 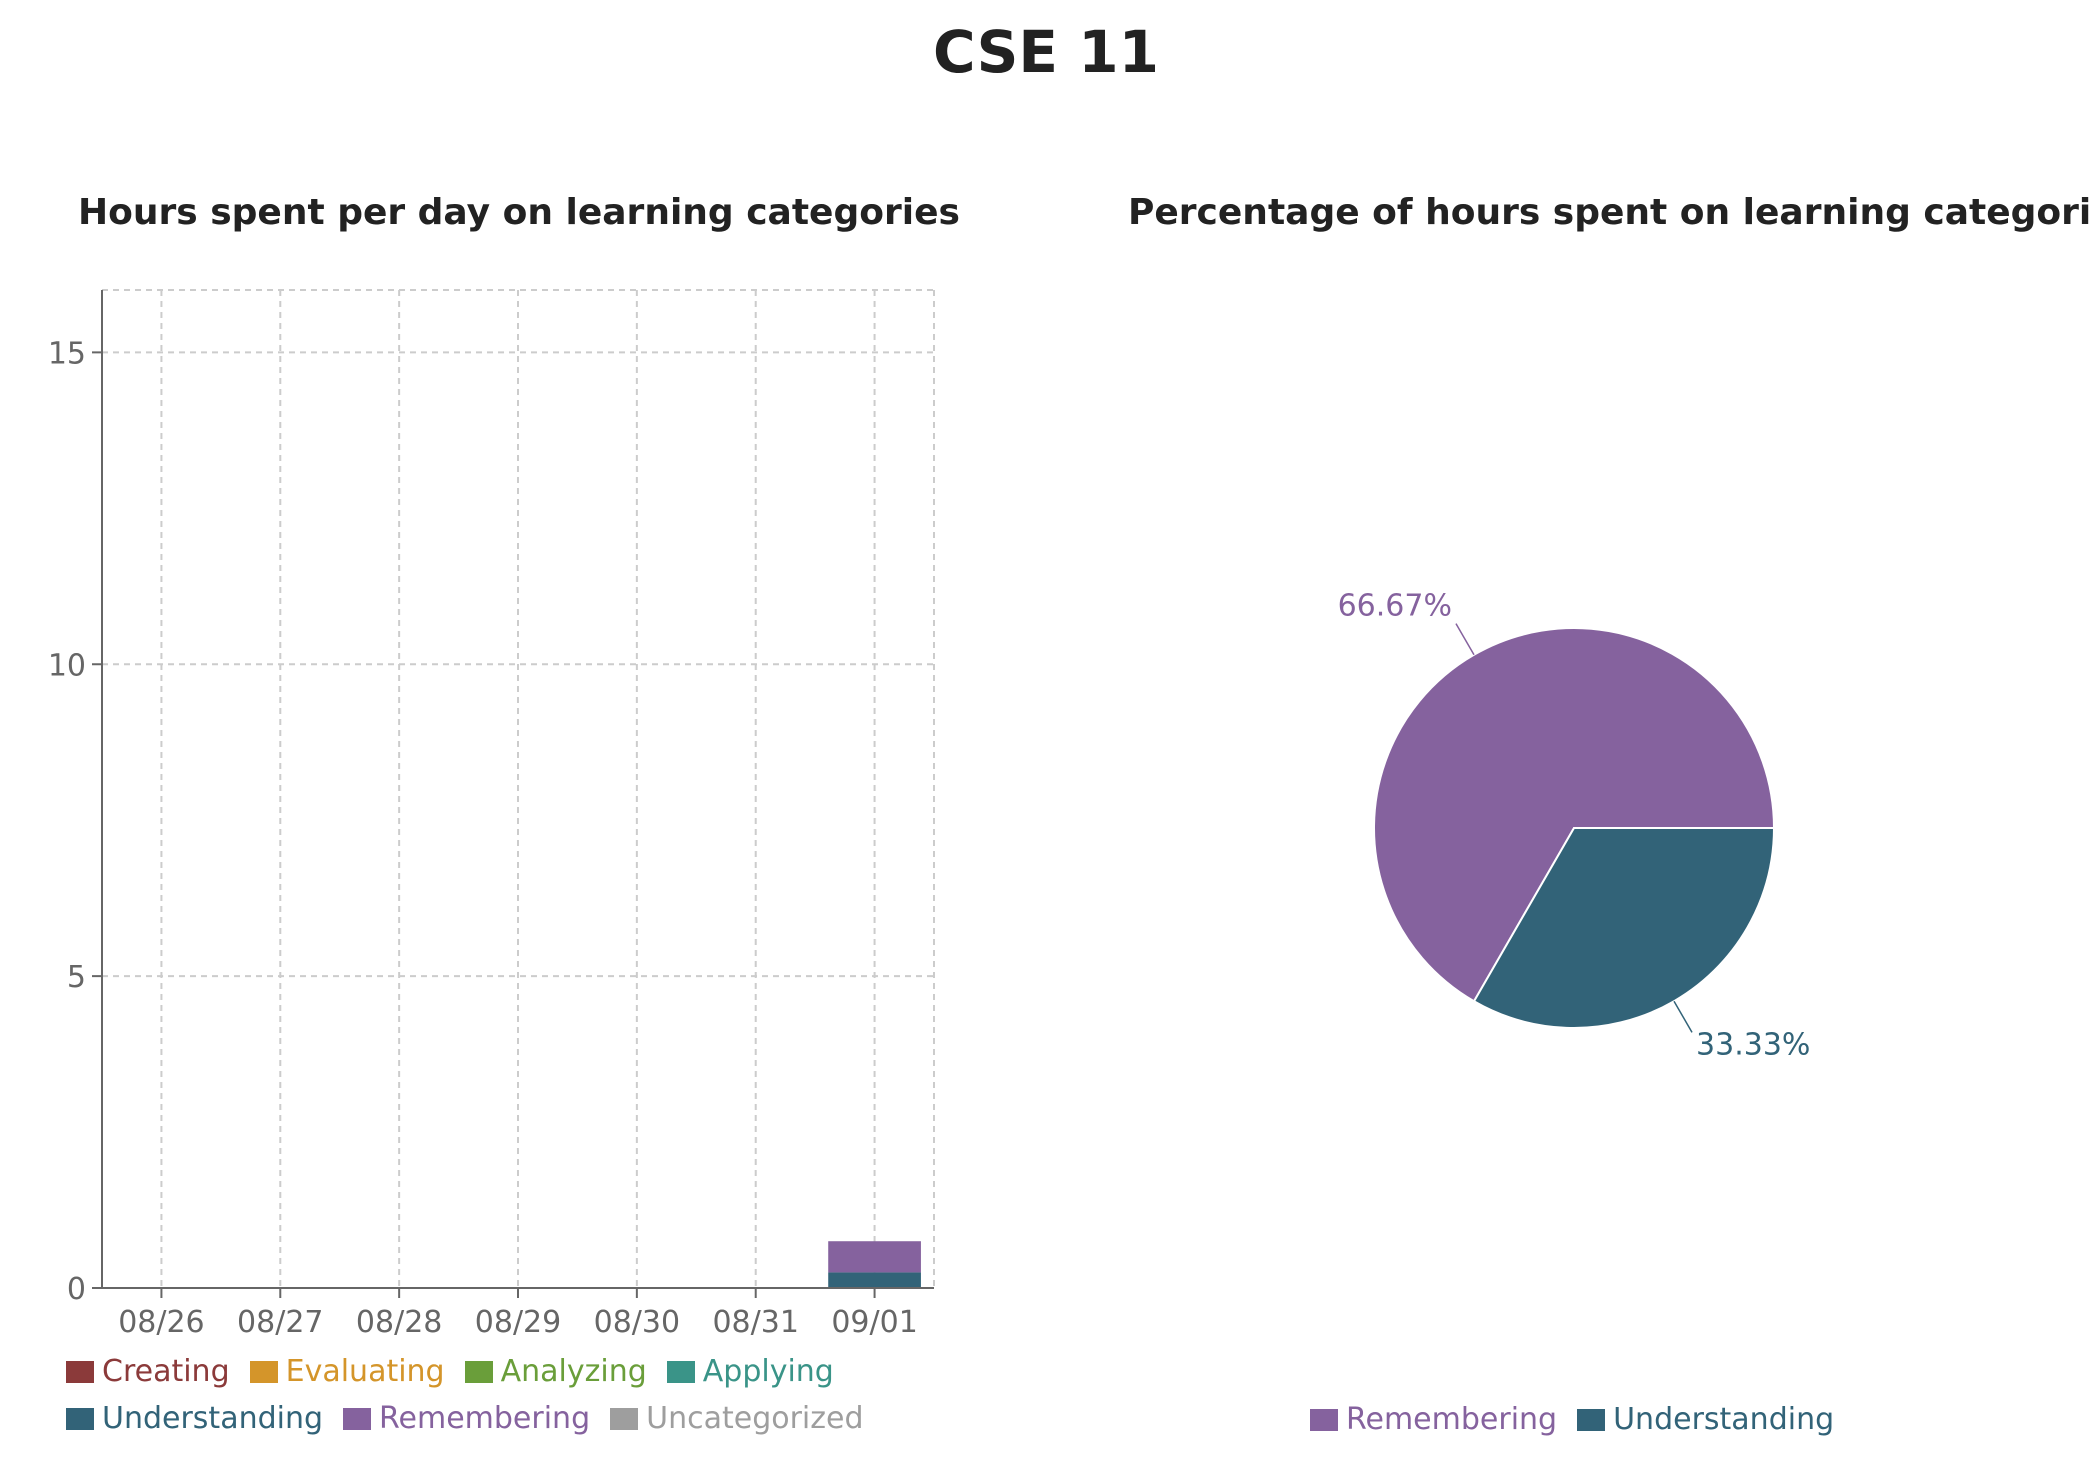 I want to click on pie-chart-legend: Remembering Understanding, so click(x=1582, y=1425).